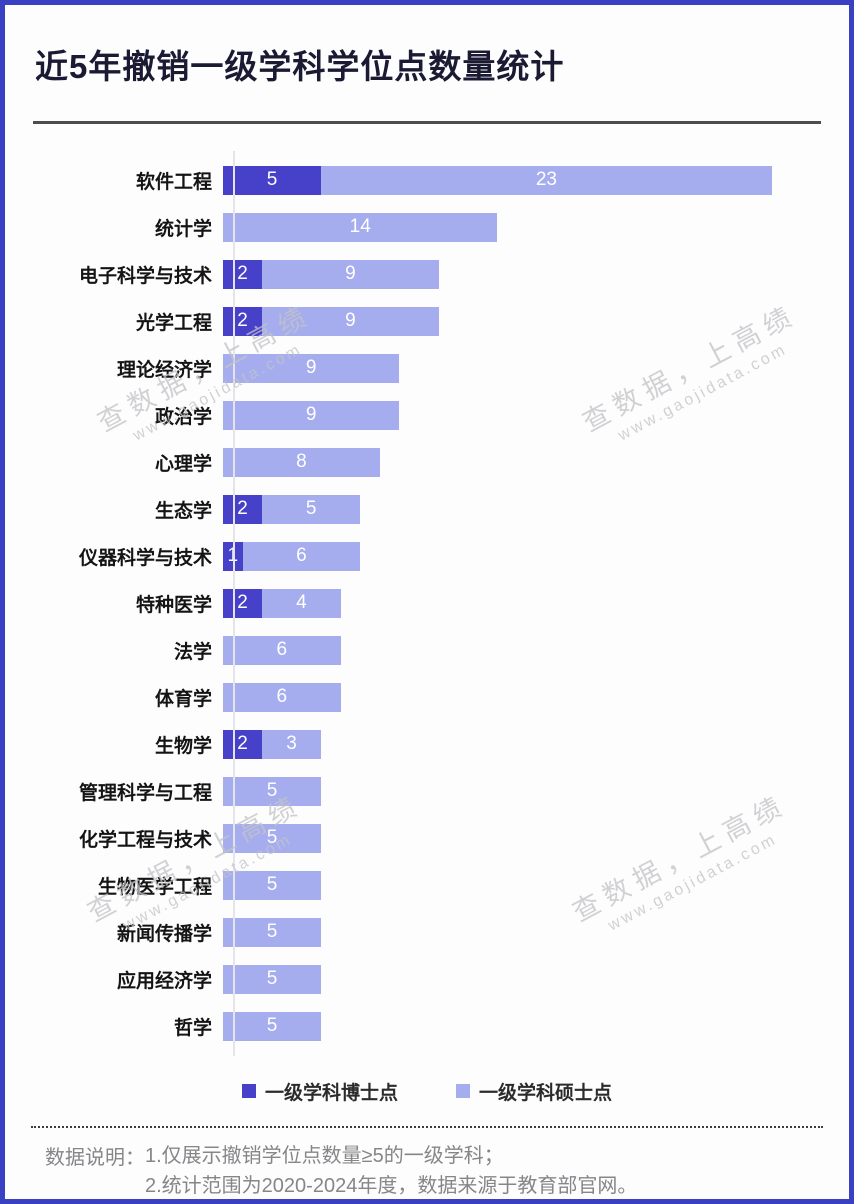  What do you see at coordinates (427, 744) in the screenshot?
I see `chart-row: 生物学 2 3` at bounding box center [427, 744].